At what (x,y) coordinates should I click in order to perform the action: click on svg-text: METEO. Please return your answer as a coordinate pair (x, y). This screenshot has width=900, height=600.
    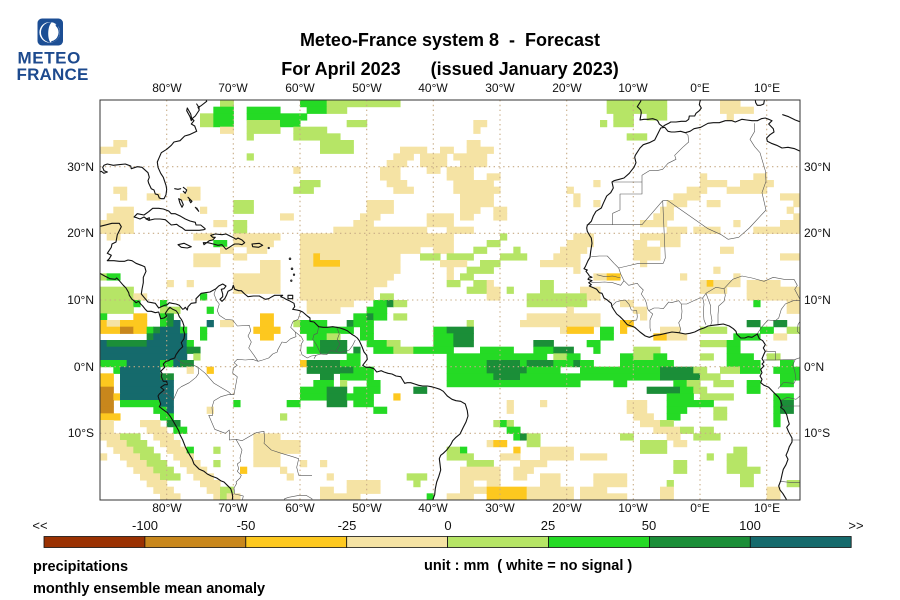
    Looking at the image, I should click on (49, 58).